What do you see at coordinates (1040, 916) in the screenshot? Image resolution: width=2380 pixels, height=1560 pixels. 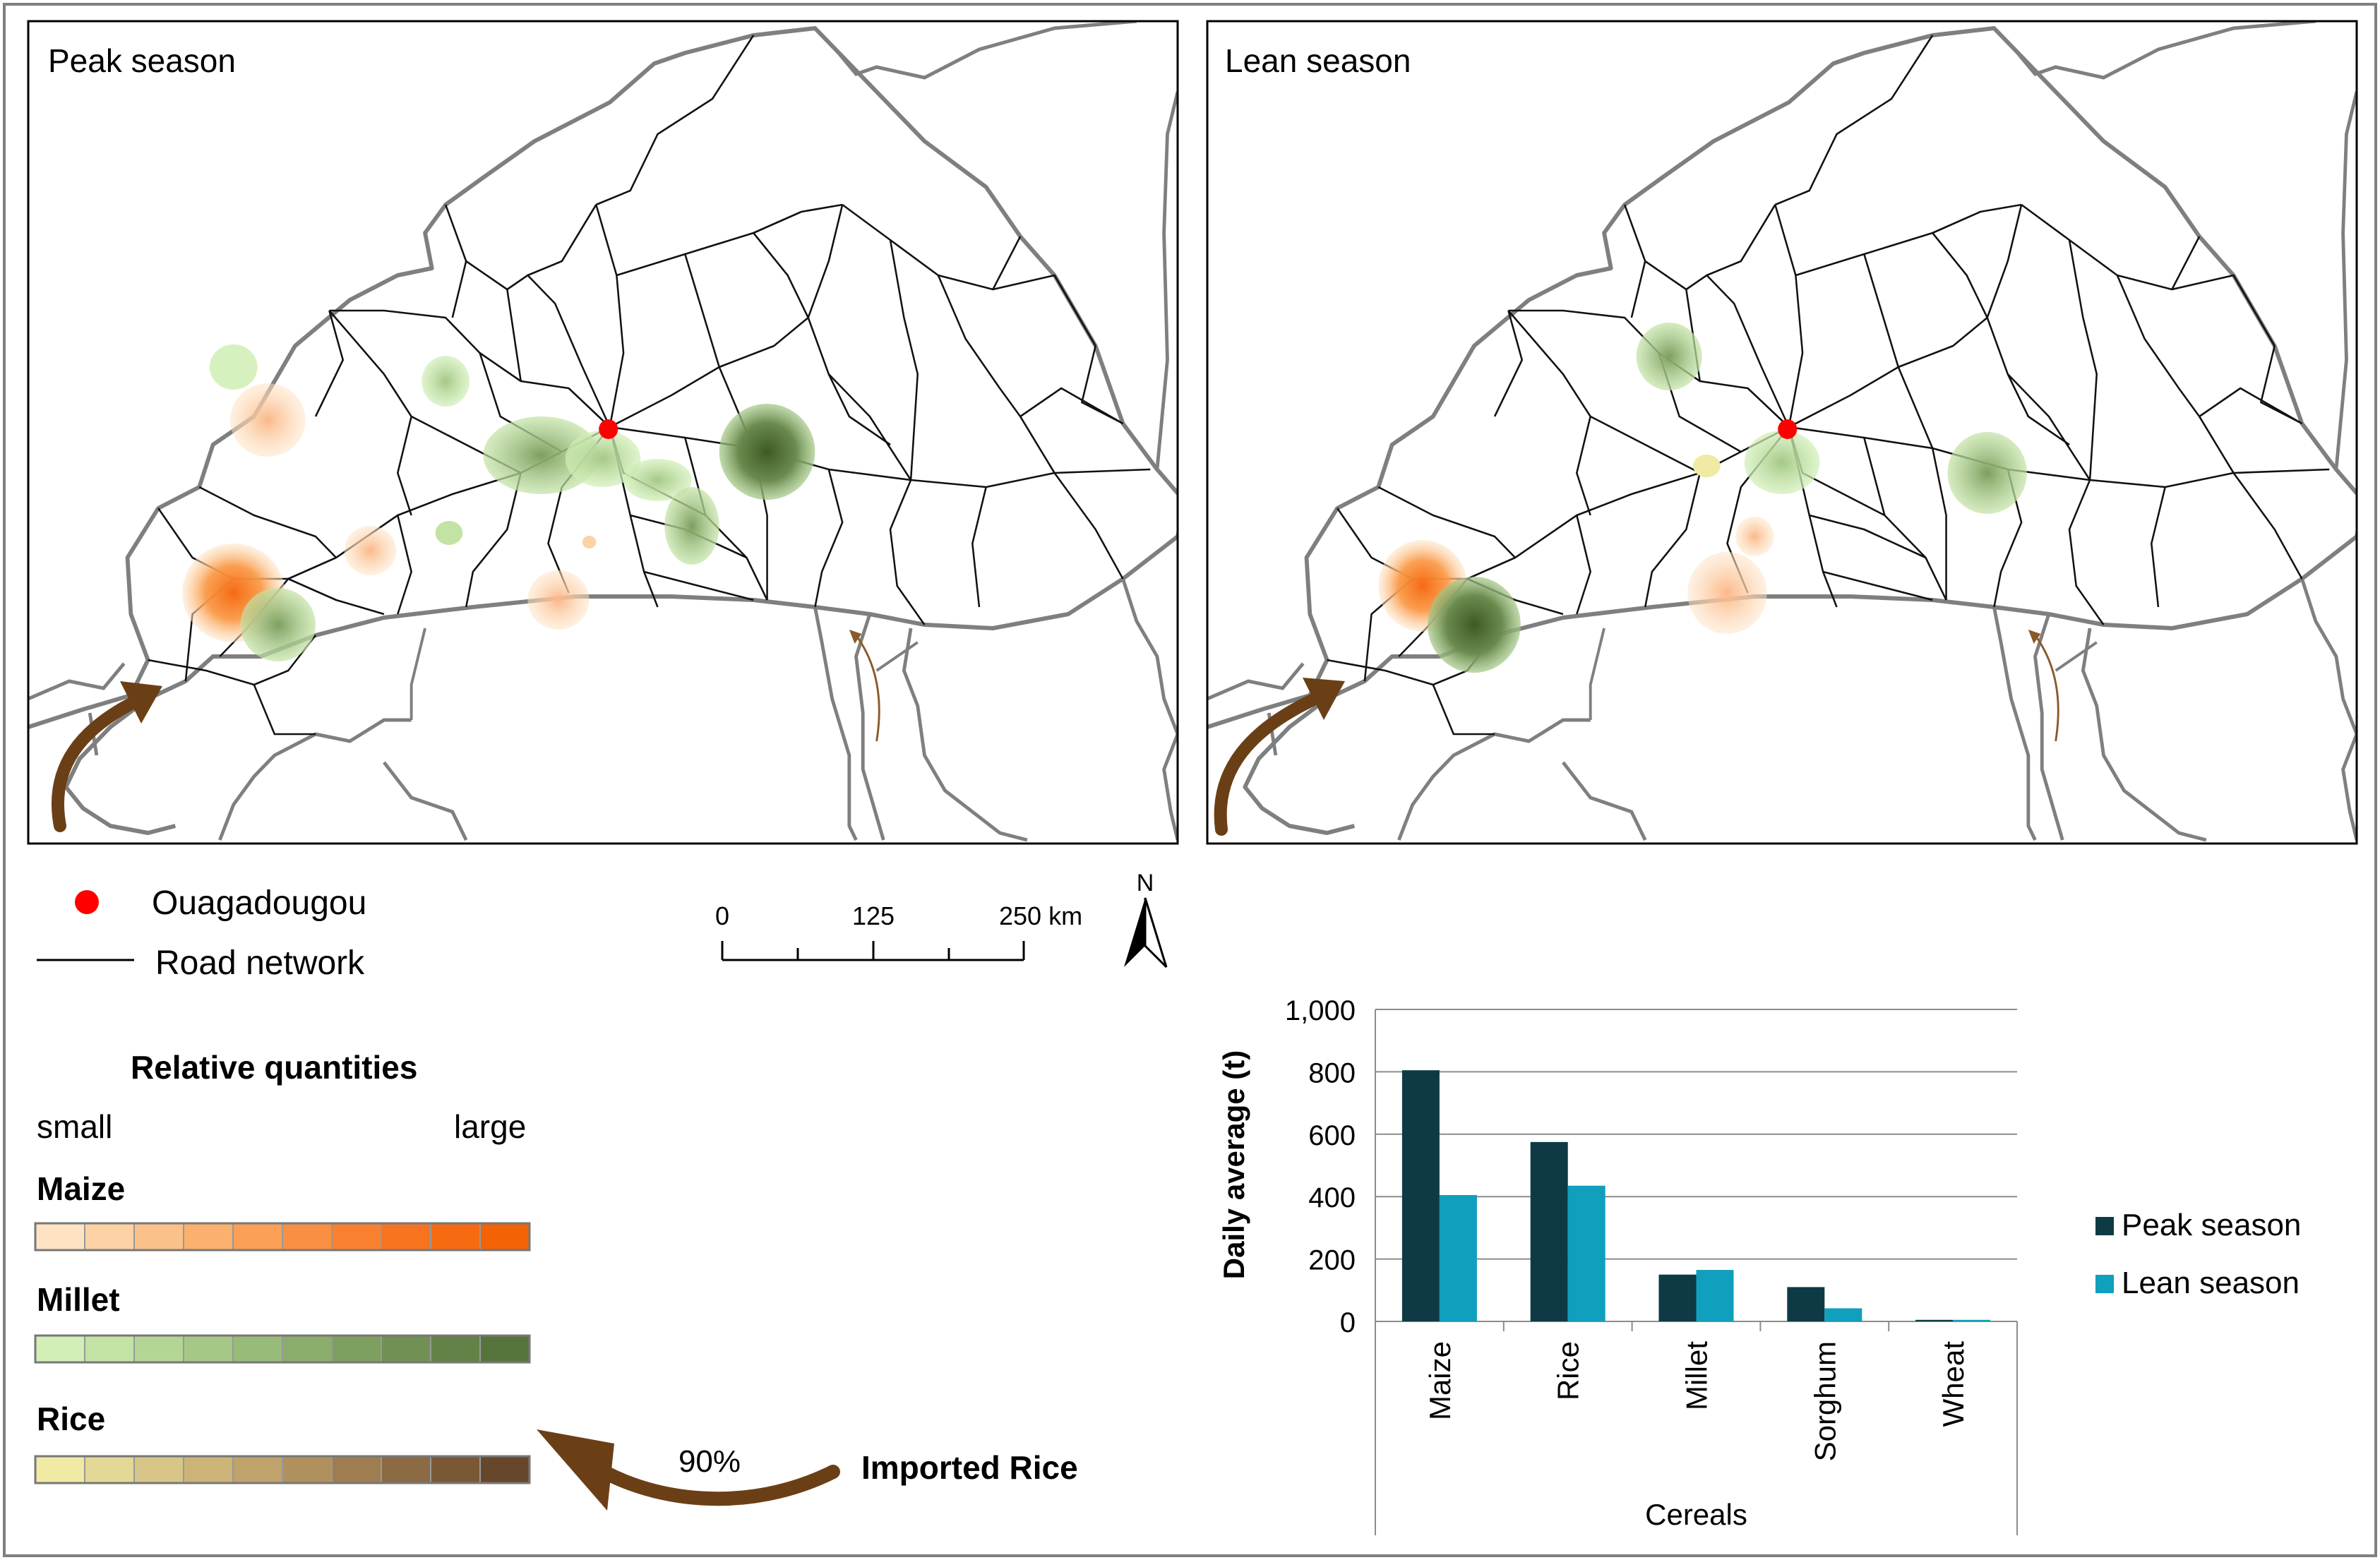 I see `scale-label-250: 250 km` at bounding box center [1040, 916].